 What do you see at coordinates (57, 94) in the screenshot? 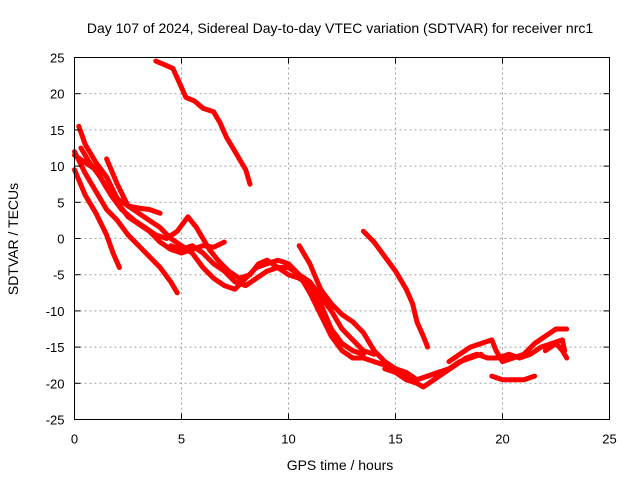
I see `y-tick-label: 20` at bounding box center [57, 94].